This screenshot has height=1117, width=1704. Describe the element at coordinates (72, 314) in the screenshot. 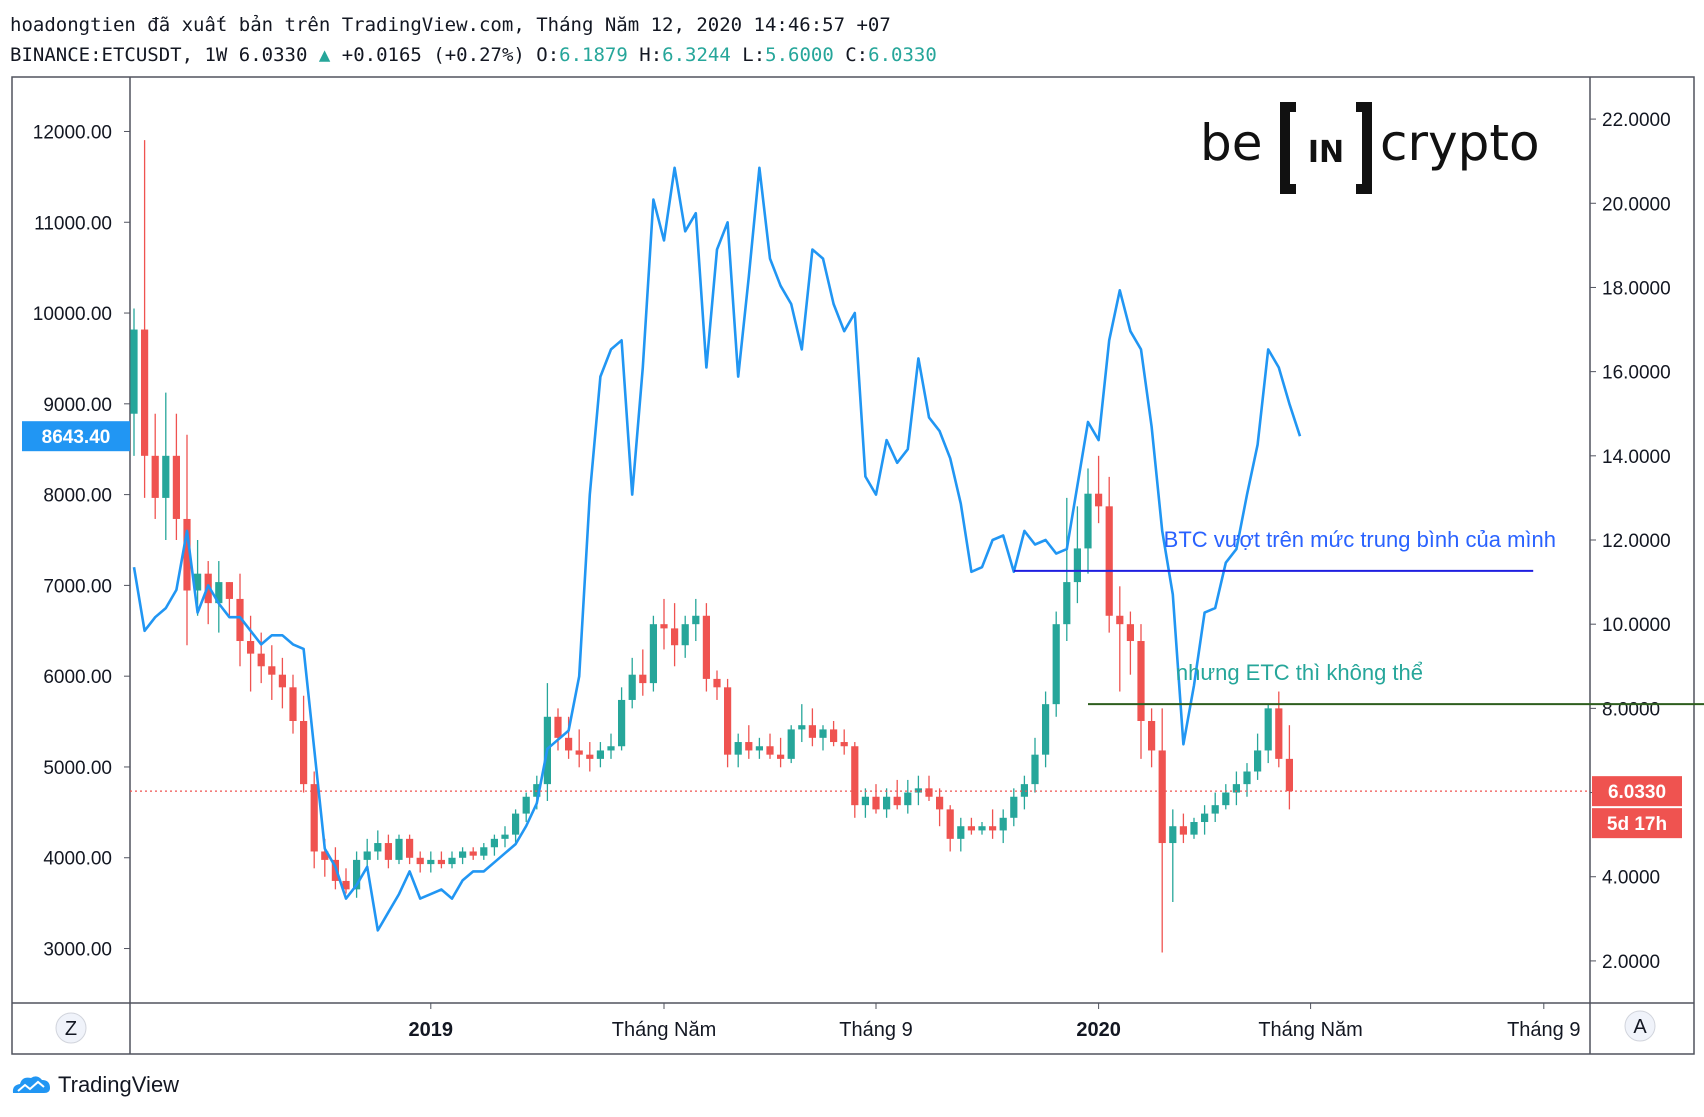

I see `left-tick-label: 10000.00` at that location.